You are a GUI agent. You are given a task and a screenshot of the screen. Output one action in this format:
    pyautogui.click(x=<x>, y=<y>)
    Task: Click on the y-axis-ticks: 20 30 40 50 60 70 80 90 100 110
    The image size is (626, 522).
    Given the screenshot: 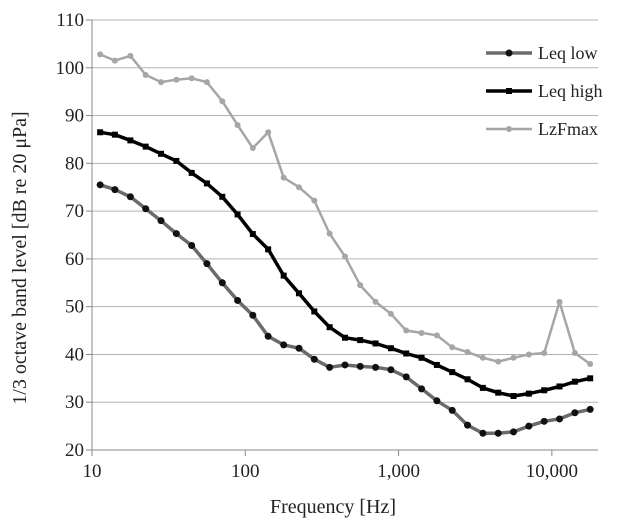 What is the action you would take?
    pyautogui.click(x=74, y=235)
    